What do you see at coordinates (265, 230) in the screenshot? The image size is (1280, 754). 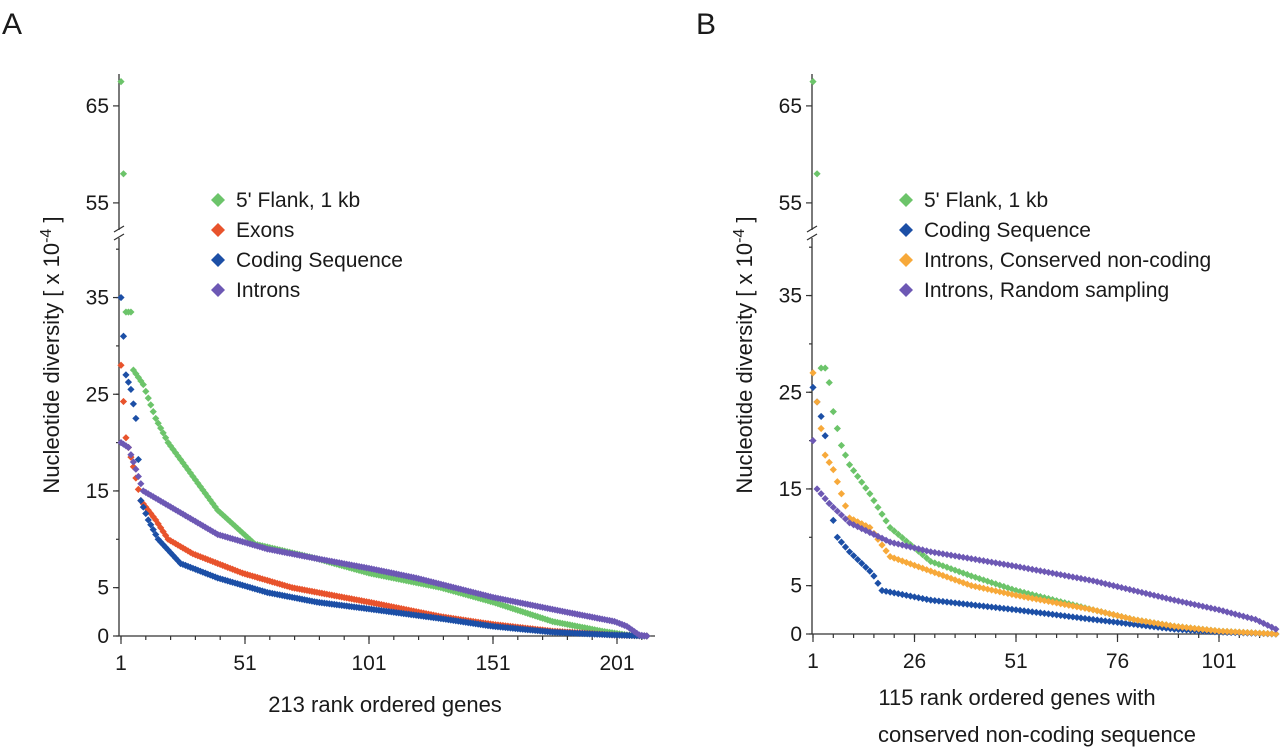 I see `legend-label: Exons` at bounding box center [265, 230].